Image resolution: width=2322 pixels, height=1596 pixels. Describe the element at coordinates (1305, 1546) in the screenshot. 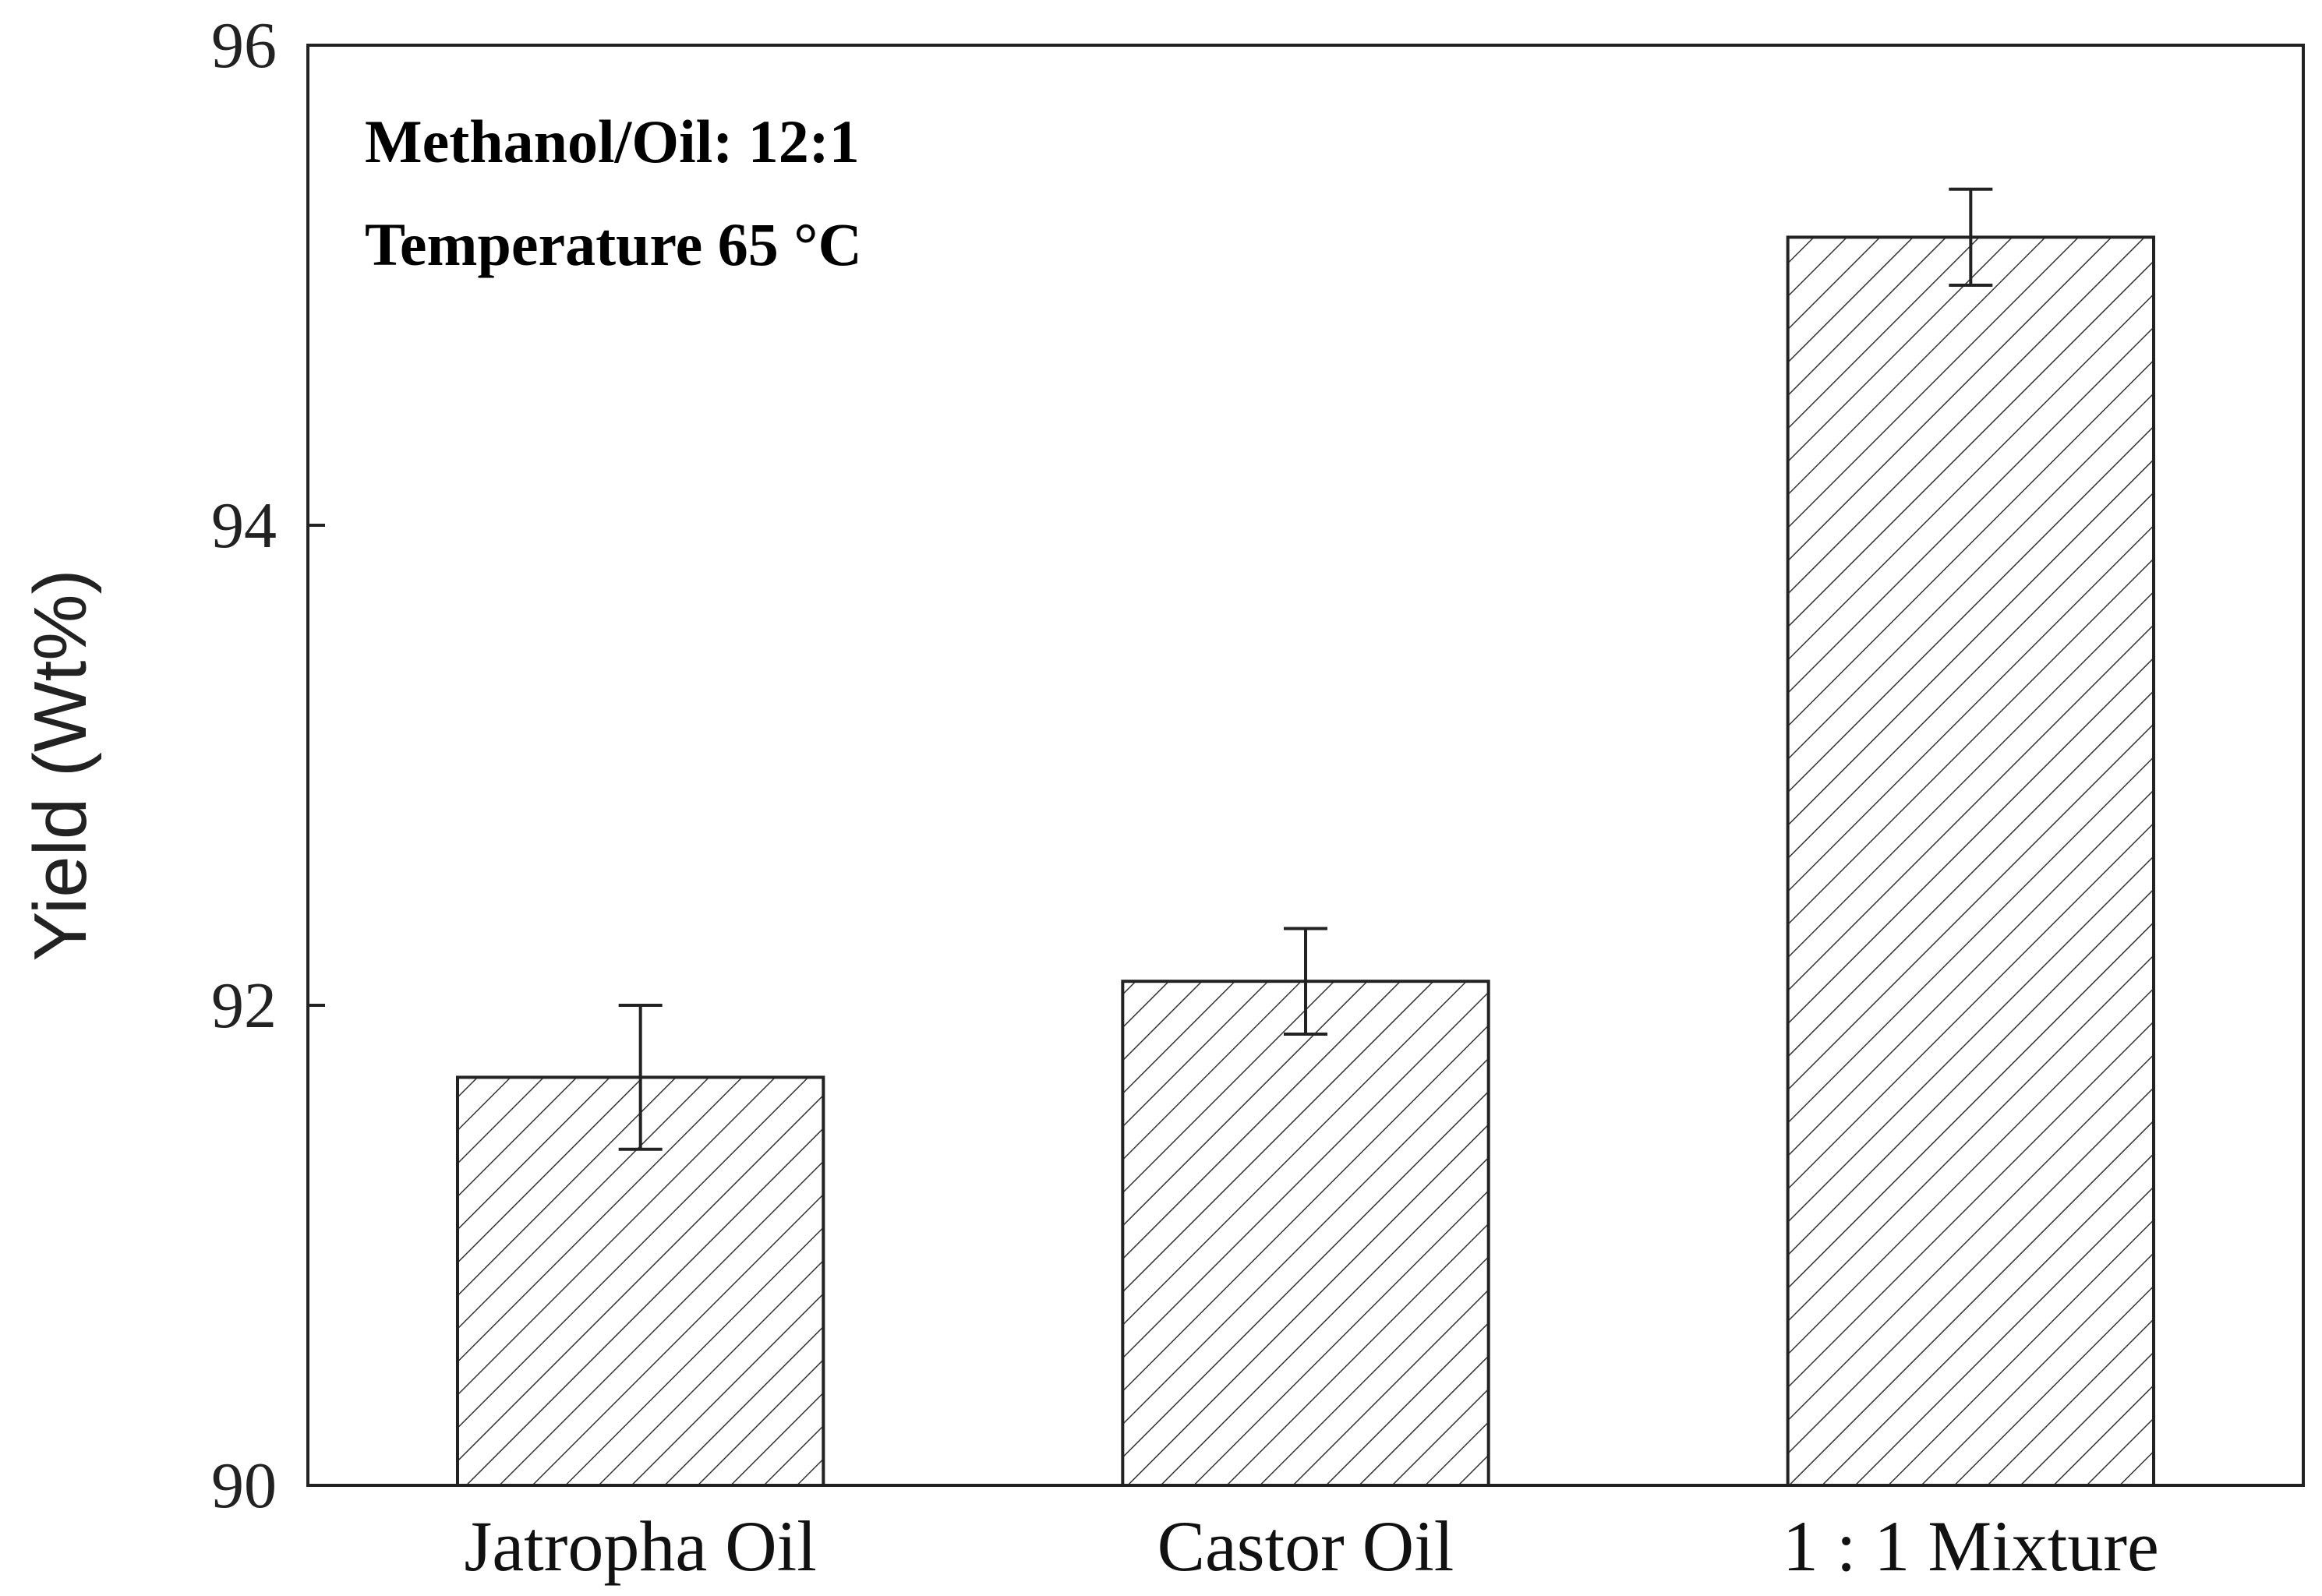

I see `x-tick-label-2: Castor Oil` at that location.